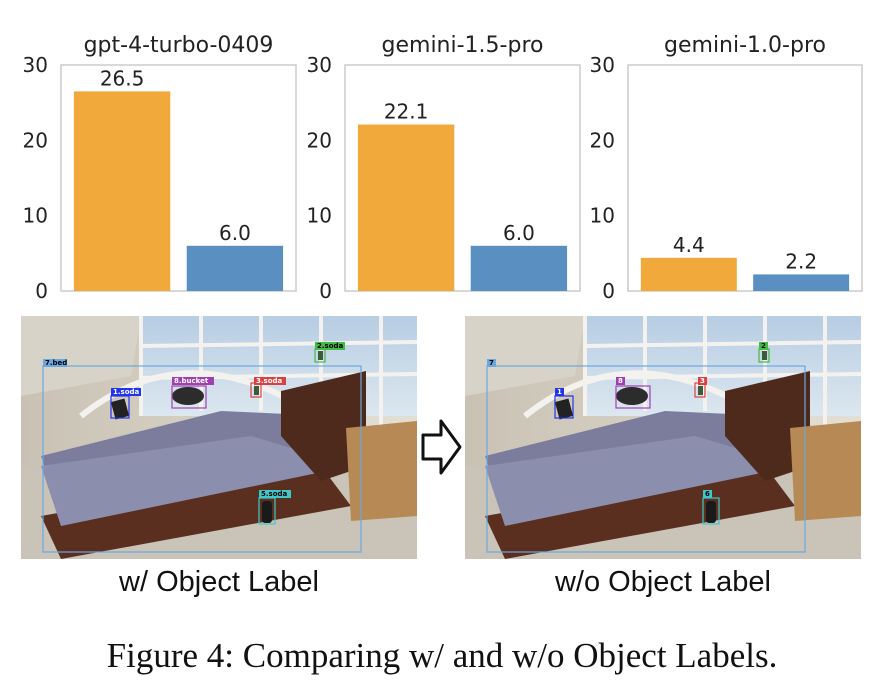 The width and height of the screenshot is (884, 688). What do you see at coordinates (56, 363) in the screenshot?
I see `tag-bed: 7.bed` at bounding box center [56, 363].